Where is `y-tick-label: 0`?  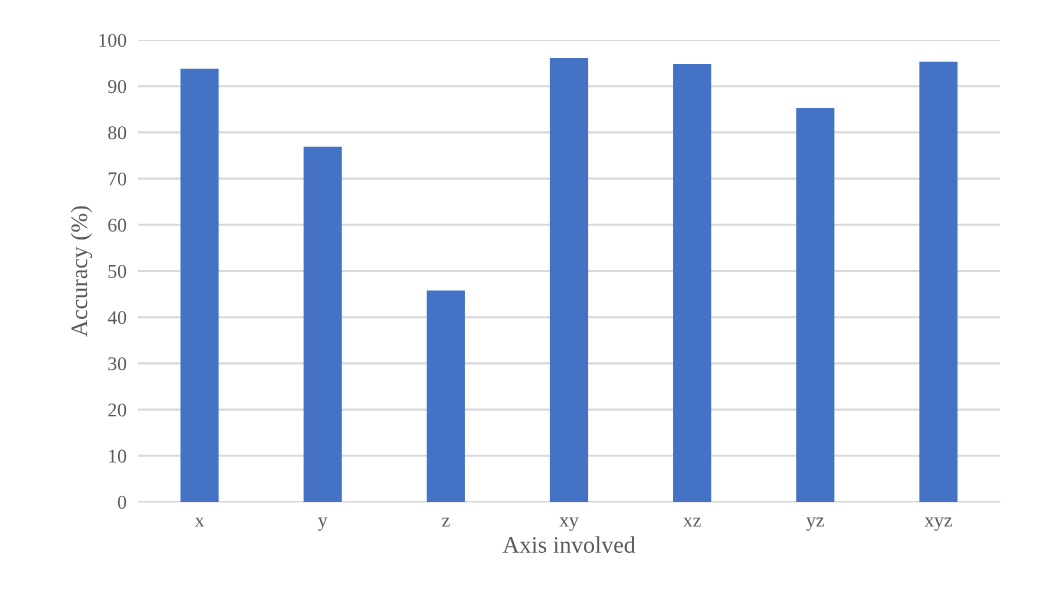
y-tick-label: 0 is located at coordinates (122, 502).